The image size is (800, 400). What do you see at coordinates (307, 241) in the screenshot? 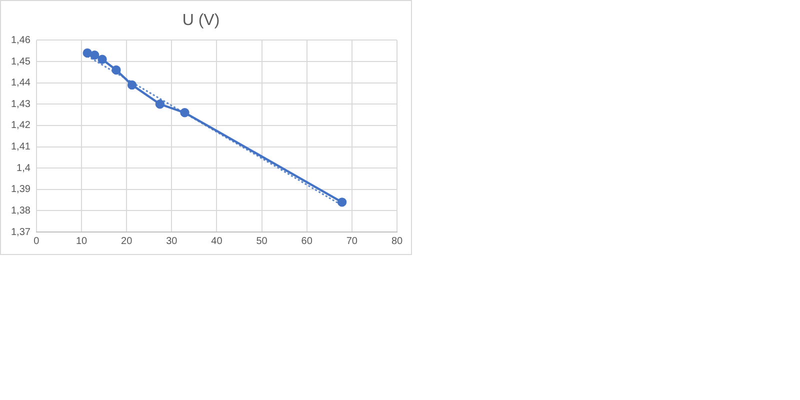
I see `x-tick-label: 60` at bounding box center [307, 241].